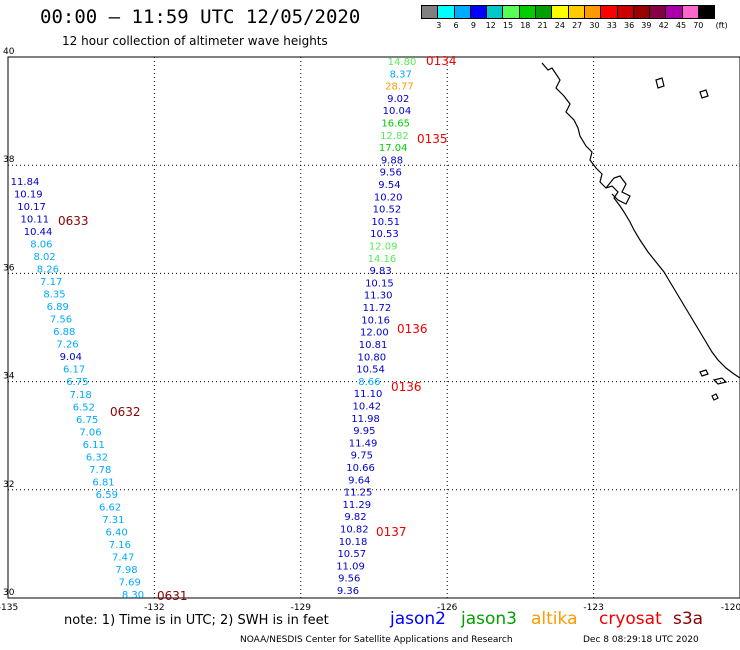  Describe the element at coordinates (61, 320) in the screenshot. I see `wave-height-label: 7.56` at that location.